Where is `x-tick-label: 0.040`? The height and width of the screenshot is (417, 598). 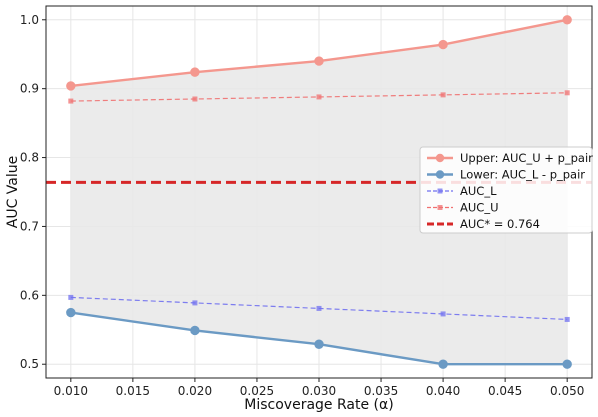 x-tick-label: 0.040 is located at coordinates (443, 391).